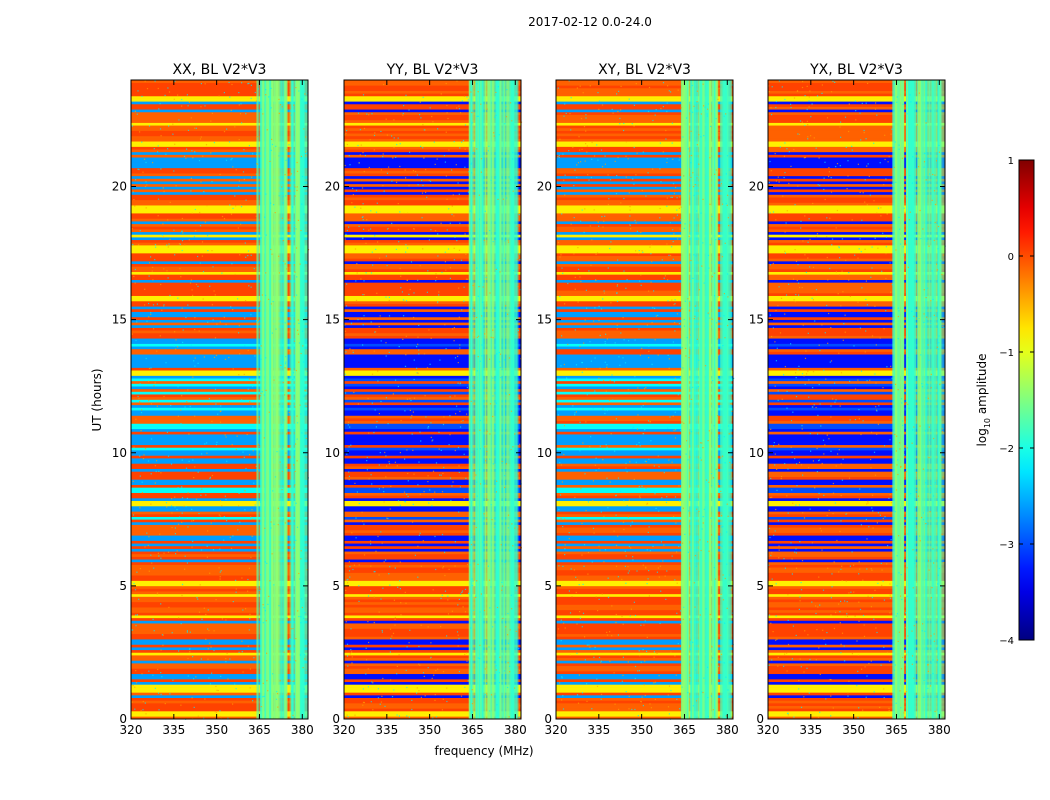 Image resolution: width=1050 pixels, height=800 pixels. I want to click on x-axis-label: frequency (MHz), so click(483, 751).